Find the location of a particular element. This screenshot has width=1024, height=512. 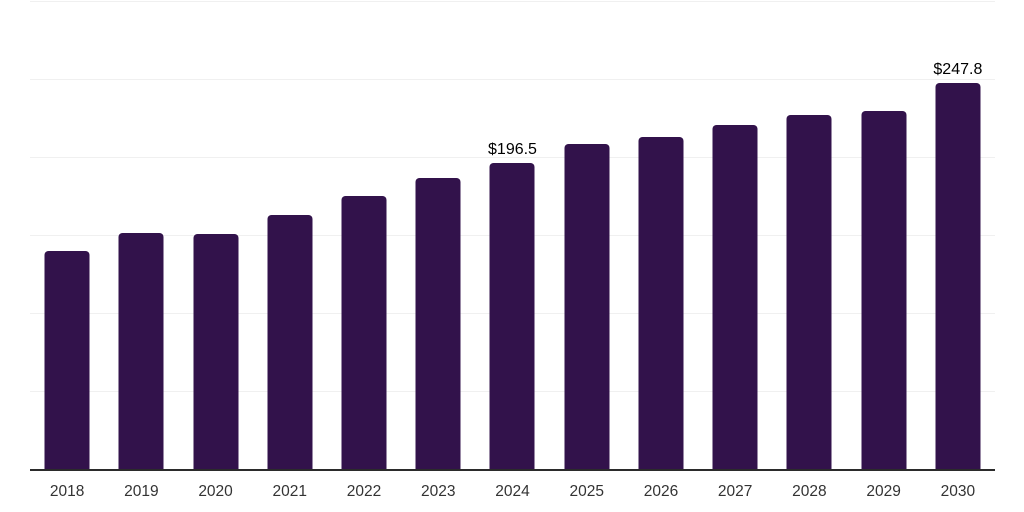

bar-2022 is located at coordinates (364, 333).